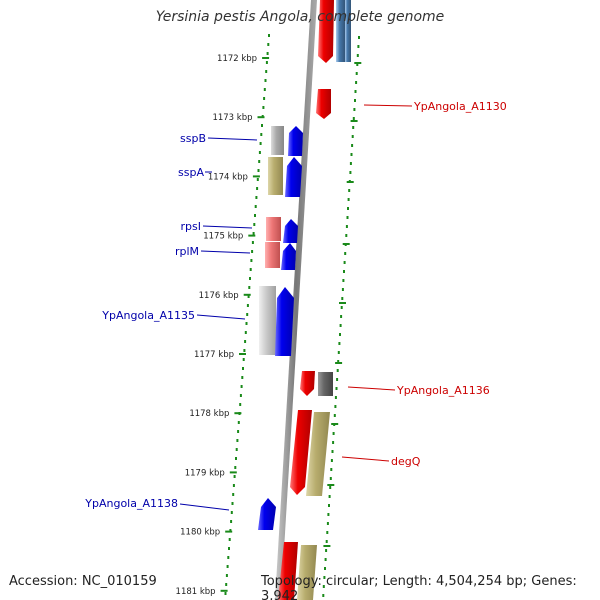  What do you see at coordinates (232, 118) in the screenshot?
I see `kbp-label: 1173 kbp` at bounding box center [232, 118].